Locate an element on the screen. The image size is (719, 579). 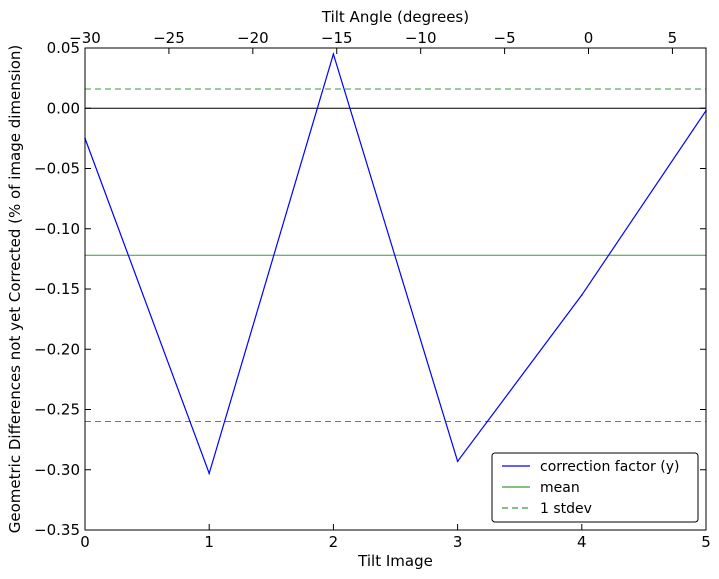
x-tick-label: 4 is located at coordinates (582, 542).